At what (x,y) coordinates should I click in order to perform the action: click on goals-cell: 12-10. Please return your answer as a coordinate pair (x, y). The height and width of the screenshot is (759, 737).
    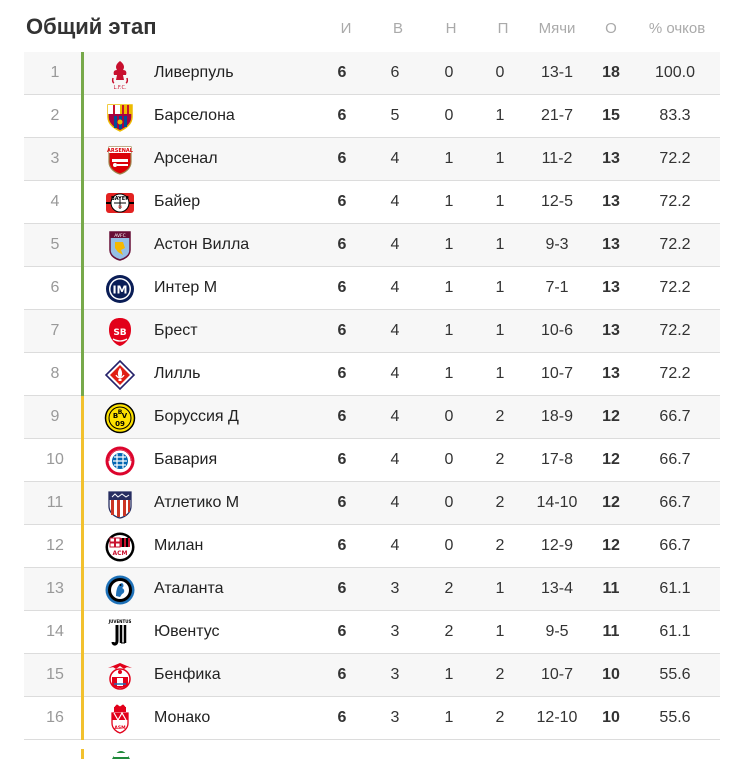
    Looking at the image, I should click on (557, 717).